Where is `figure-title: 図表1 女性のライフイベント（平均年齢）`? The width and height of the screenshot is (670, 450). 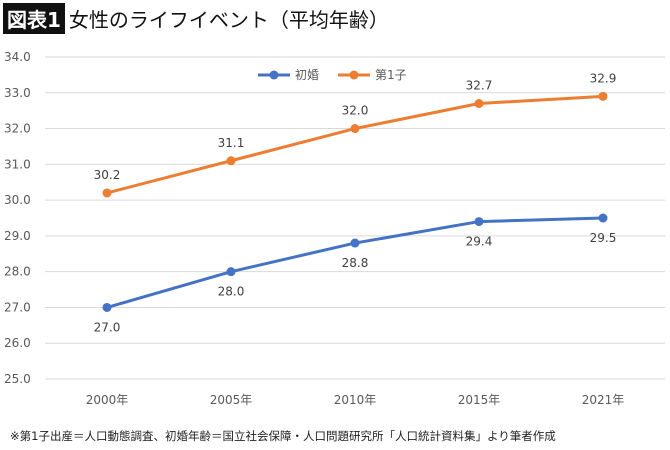
figure-title: 図表1 女性のライフイベント（平均年齢） is located at coordinates (196, 18).